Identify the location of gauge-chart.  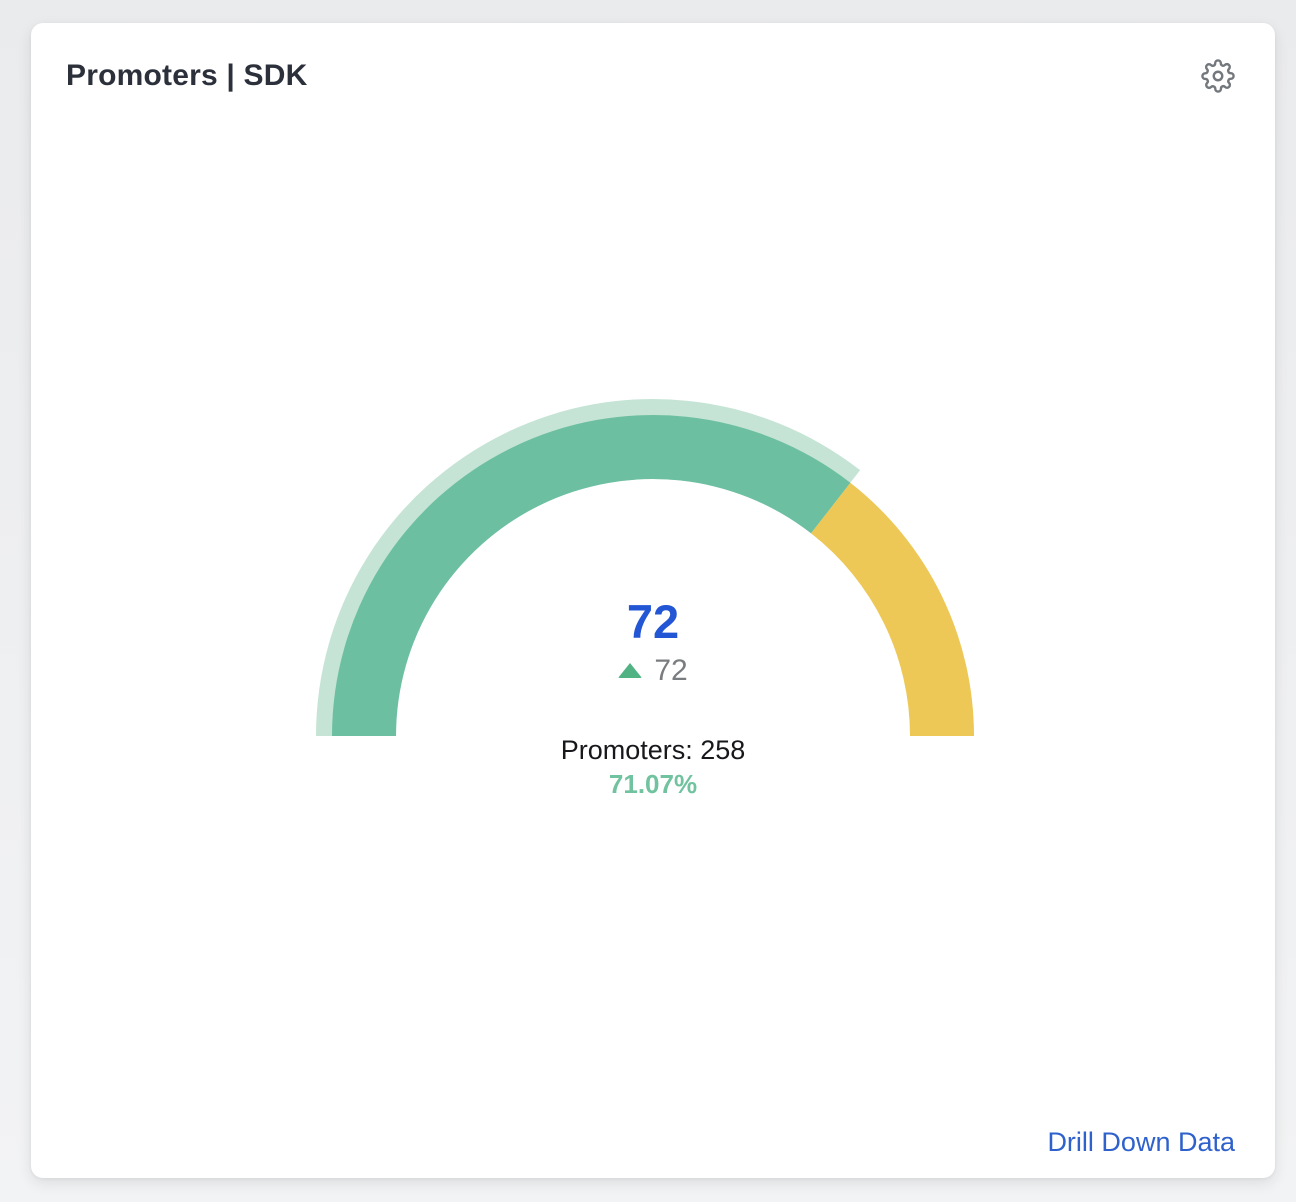
(645, 567).